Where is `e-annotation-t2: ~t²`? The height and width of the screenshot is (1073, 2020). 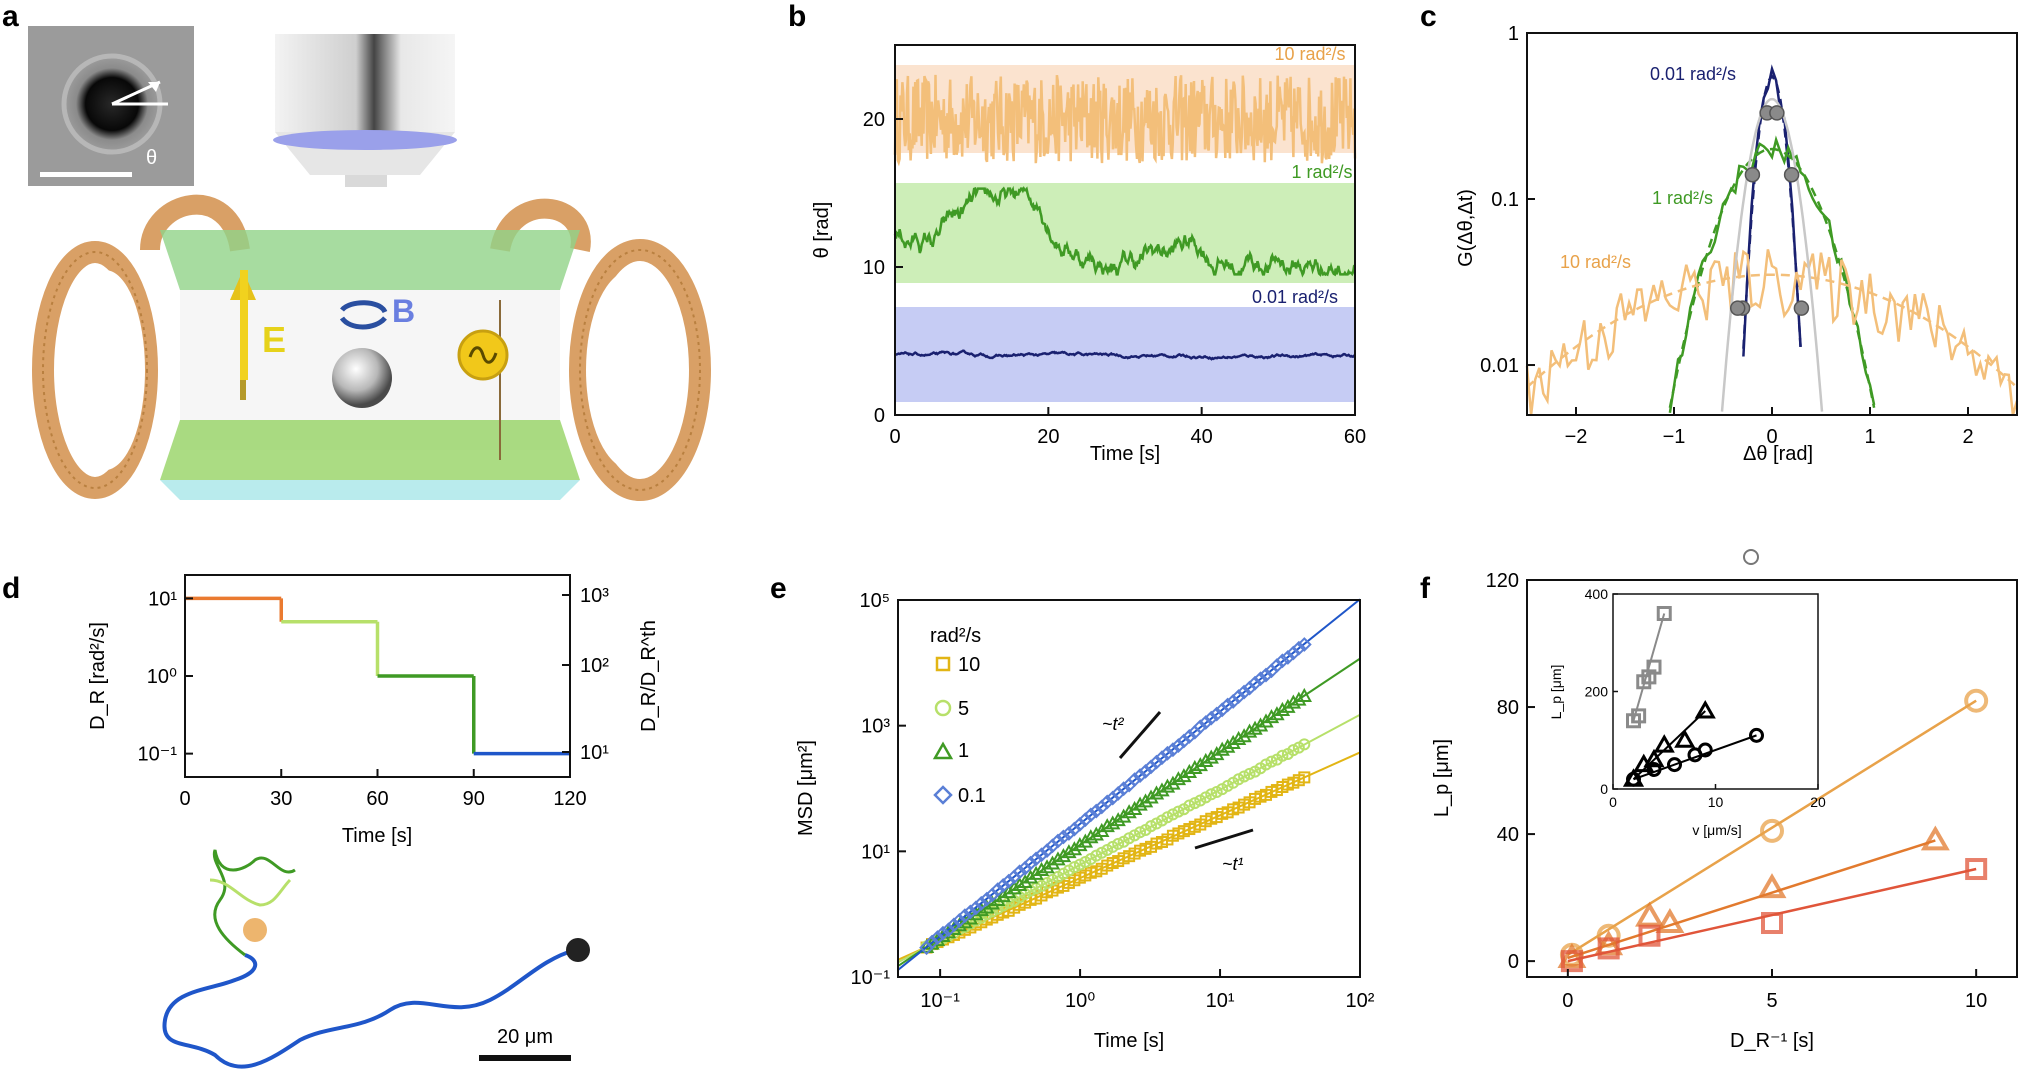 e-annotation-t2: ~t² is located at coordinates (1113, 724).